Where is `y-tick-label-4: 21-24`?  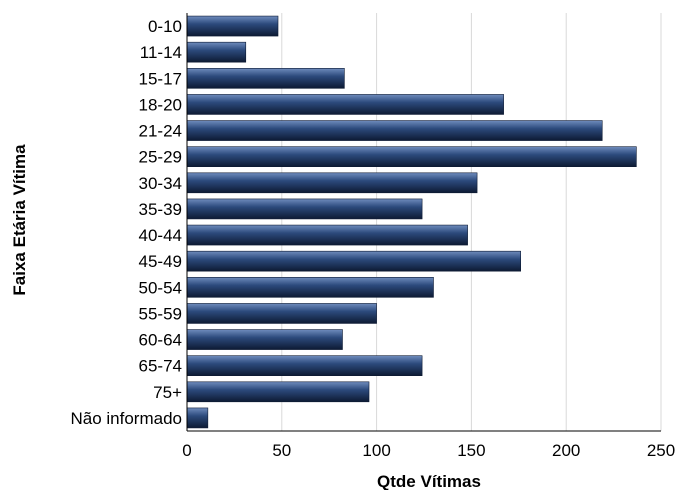
y-tick-label-4: 21-24 is located at coordinates (160, 131).